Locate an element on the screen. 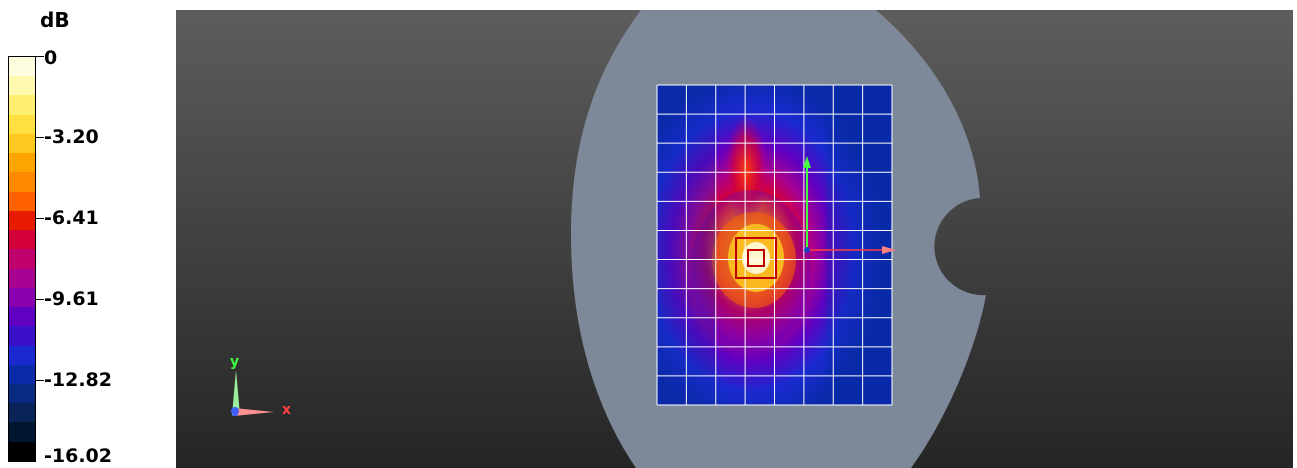  field-distribution-map is located at coordinates (774, 245).